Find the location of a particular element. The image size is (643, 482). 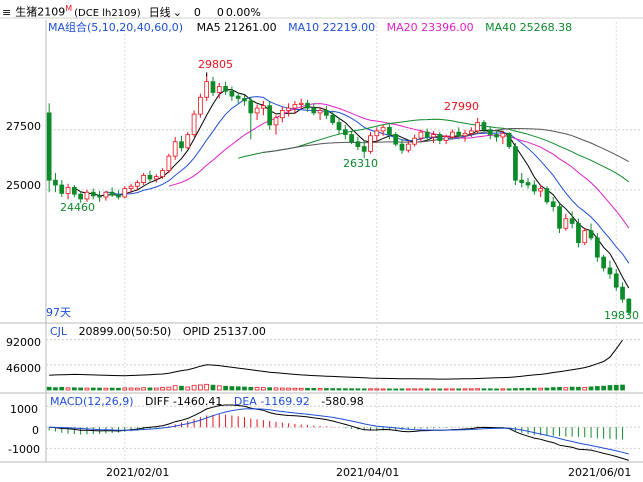

ma20-value: MA20 23396.00 is located at coordinates (430, 27).